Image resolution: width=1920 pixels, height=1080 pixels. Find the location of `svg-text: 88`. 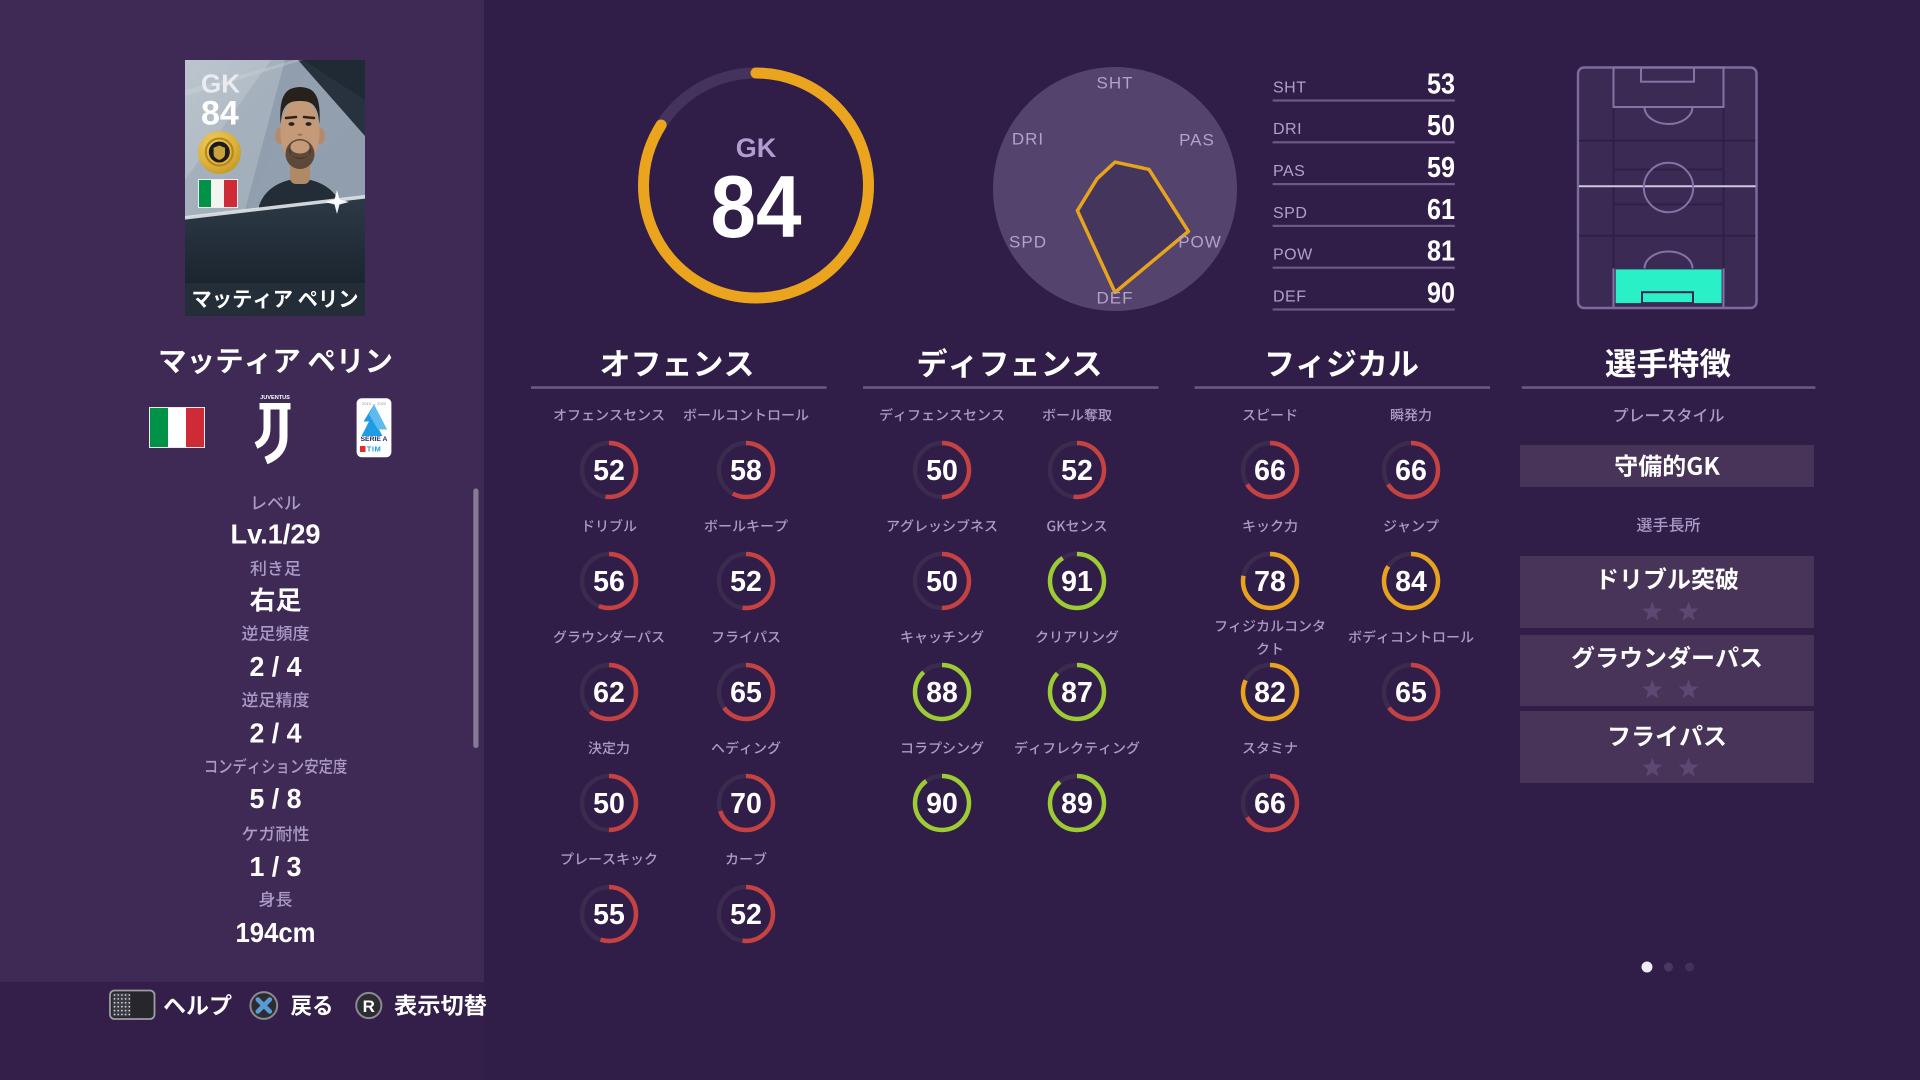

svg-text: 88 is located at coordinates (942, 693).